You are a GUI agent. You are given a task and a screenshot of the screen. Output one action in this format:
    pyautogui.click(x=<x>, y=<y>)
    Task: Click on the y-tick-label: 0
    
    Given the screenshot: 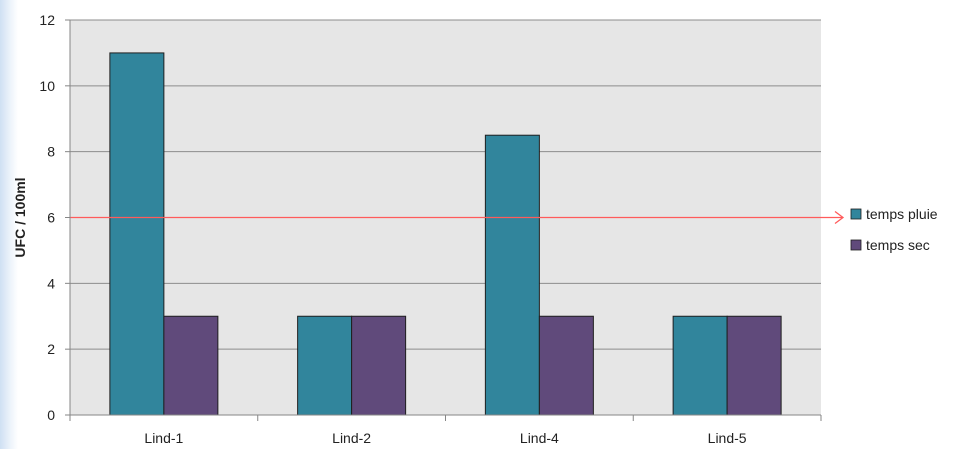 What is the action you would take?
    pyautogui.click(x=51, y=415)
    